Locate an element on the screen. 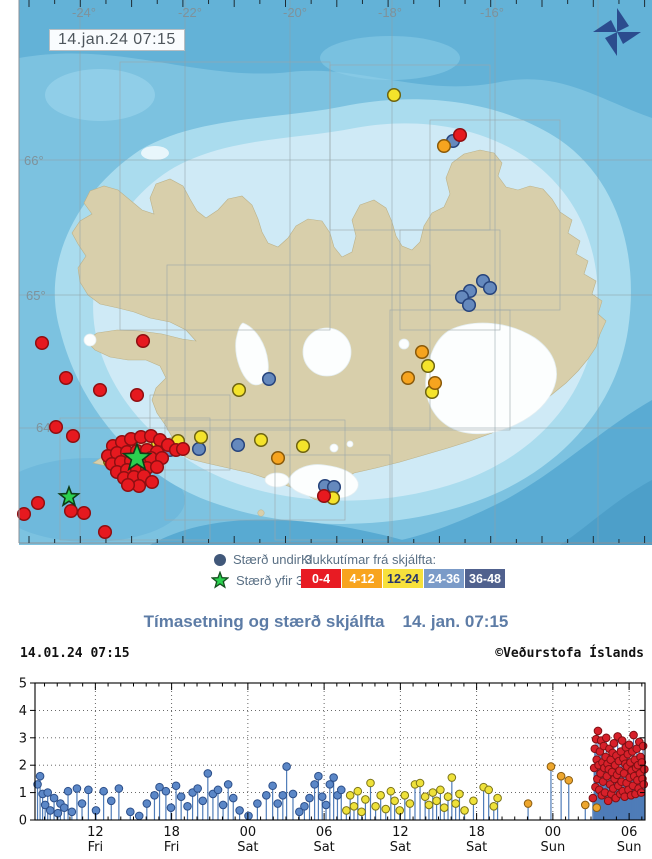  svg-text: Sun is located at coordinates (552, 847).